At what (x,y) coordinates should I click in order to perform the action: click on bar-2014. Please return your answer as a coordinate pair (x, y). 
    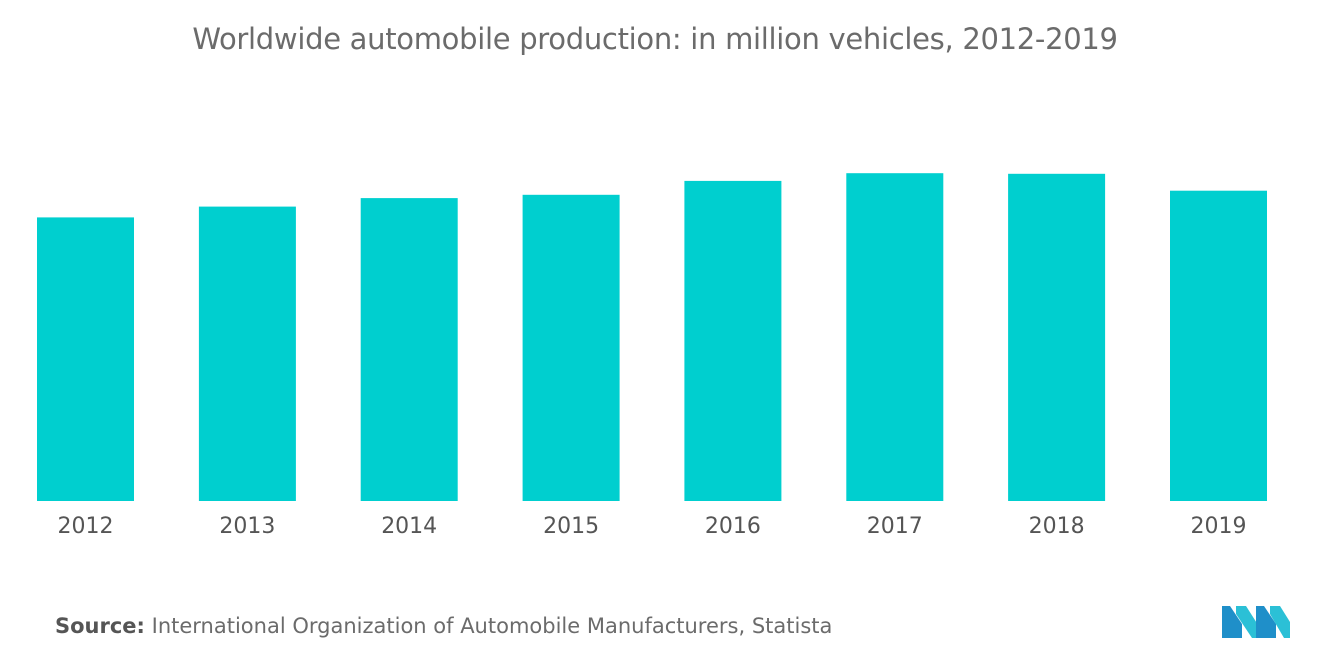
    Looking at the image, I should click on (409, 349).